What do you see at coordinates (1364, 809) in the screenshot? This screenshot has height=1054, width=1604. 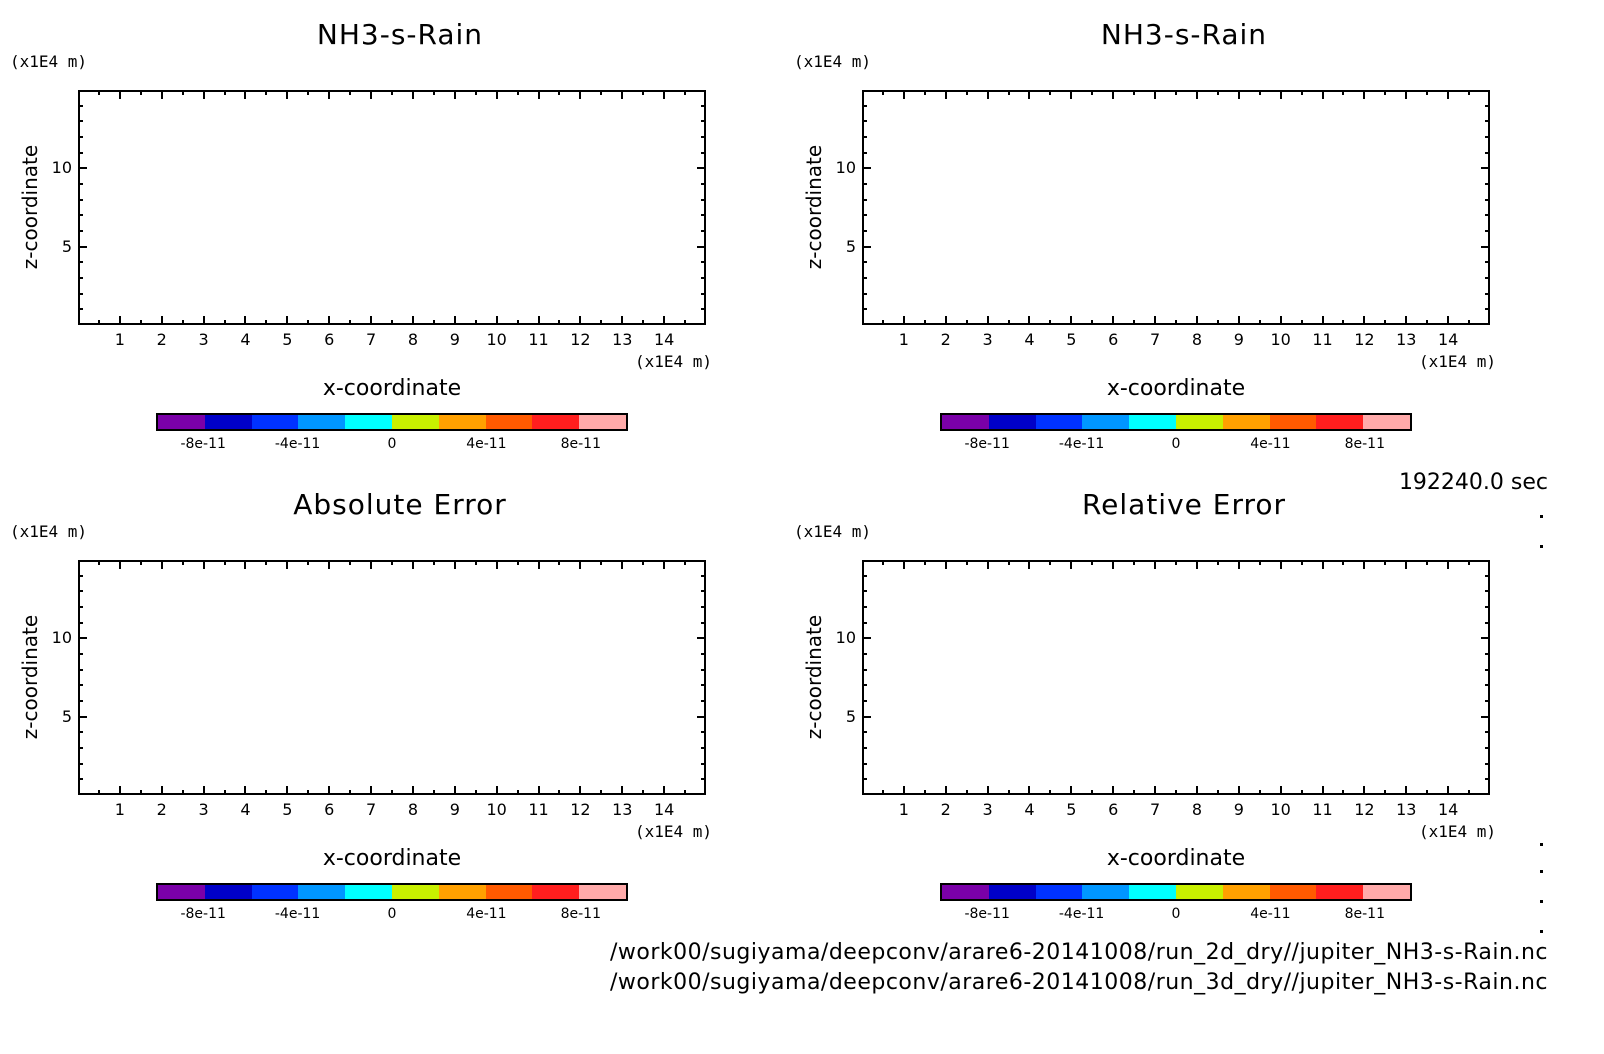 I see `x-tick-label: 12` at bounding box center [1364, 809].